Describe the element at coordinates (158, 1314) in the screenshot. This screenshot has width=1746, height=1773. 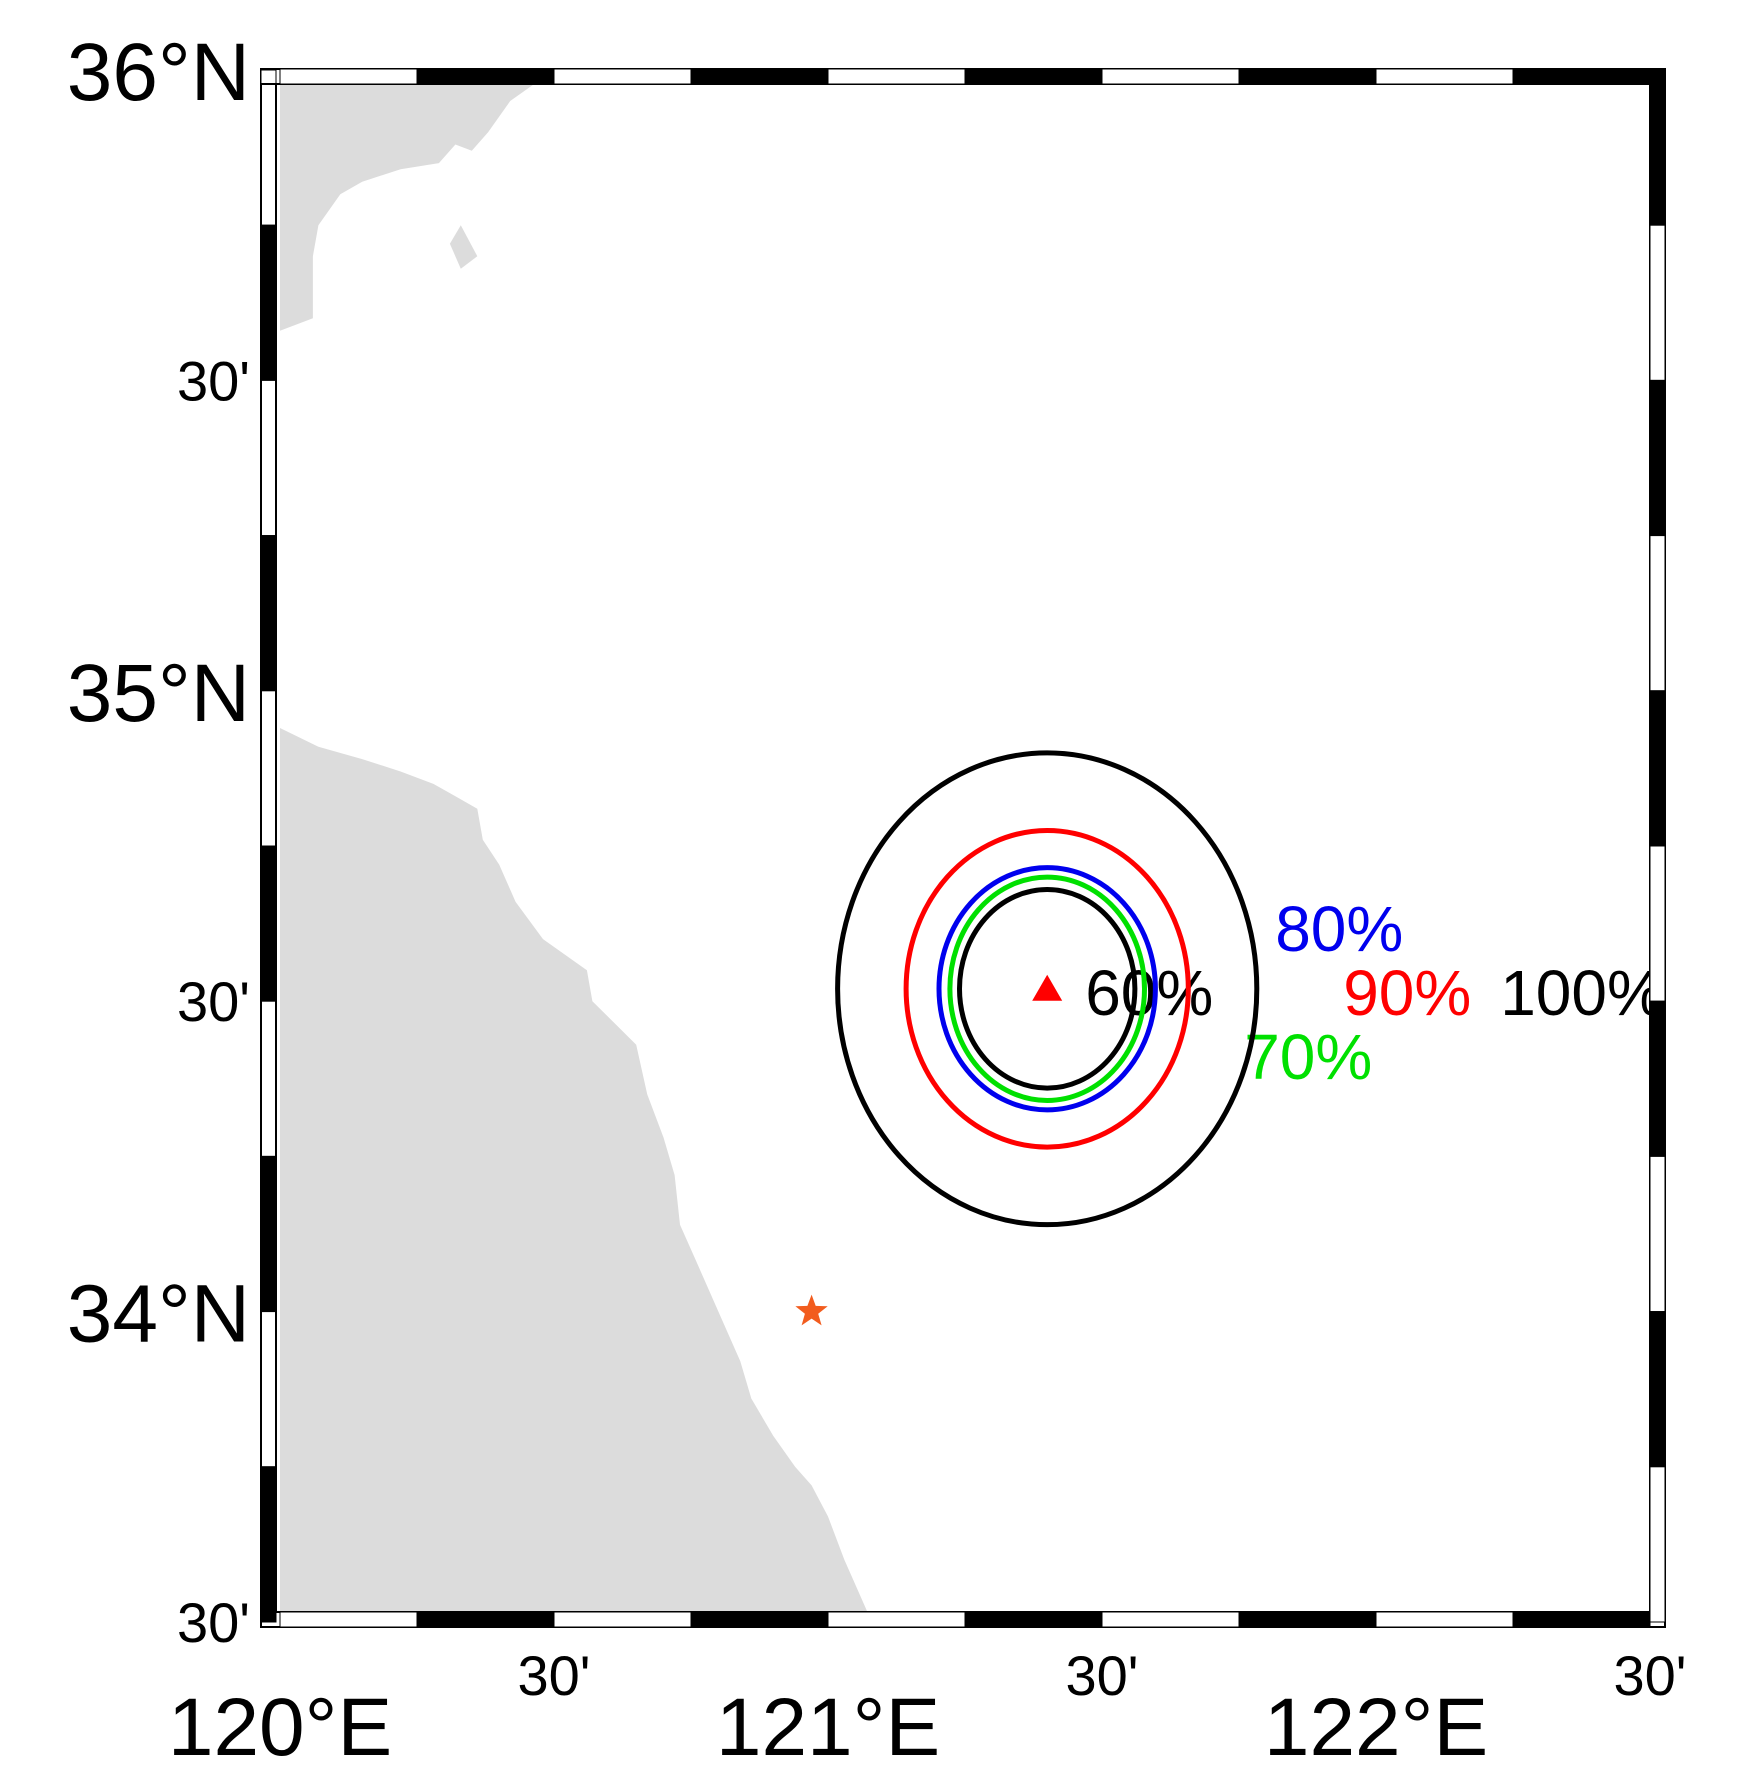
I see `lat-tick-label: 34°N` at that location.